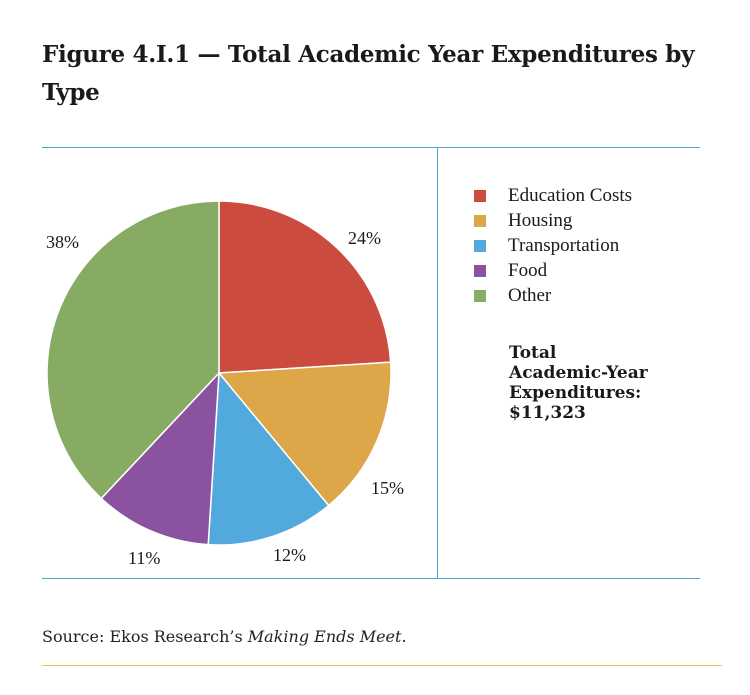  I want to click on pie-slice-education-costs, so click(305, 287).